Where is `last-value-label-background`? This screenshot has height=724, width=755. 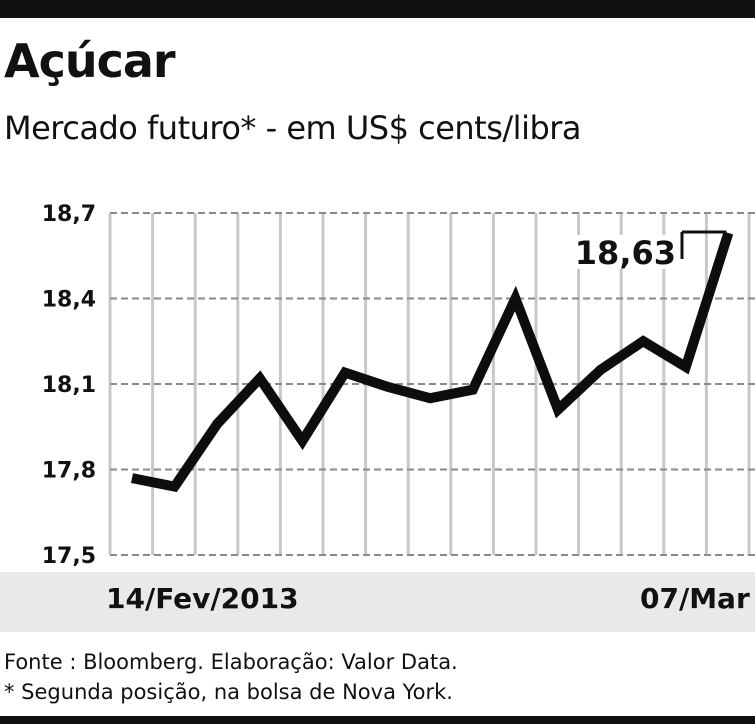 last-value-label-background is located at coordinates (626, 251).